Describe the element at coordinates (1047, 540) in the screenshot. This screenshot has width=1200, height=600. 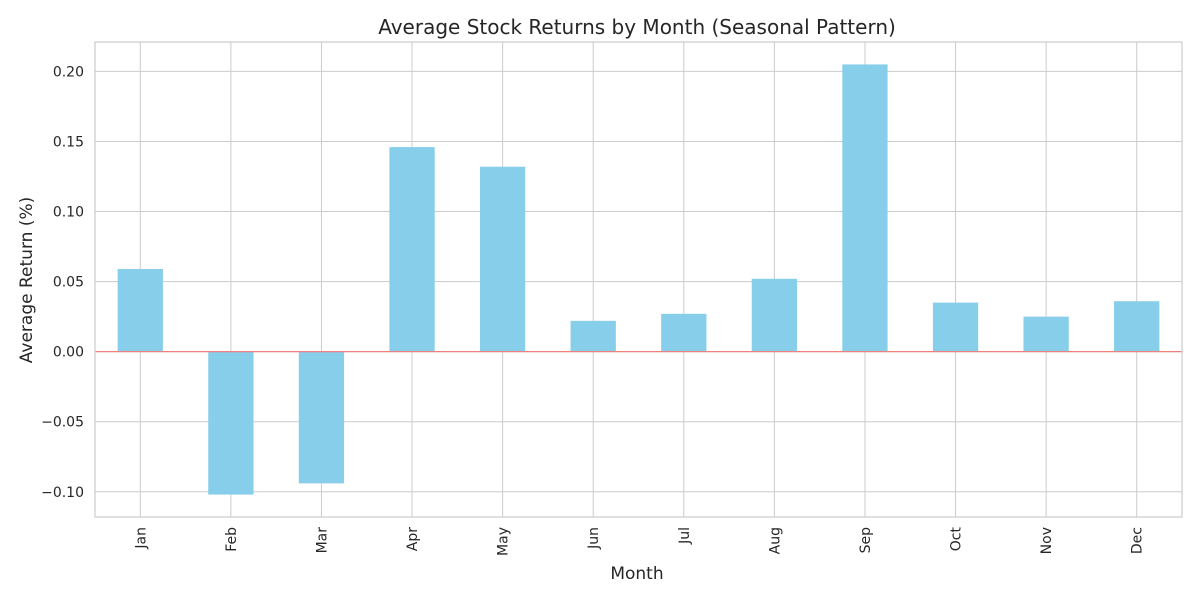
I see `x-tick-label: Nov` at that location.